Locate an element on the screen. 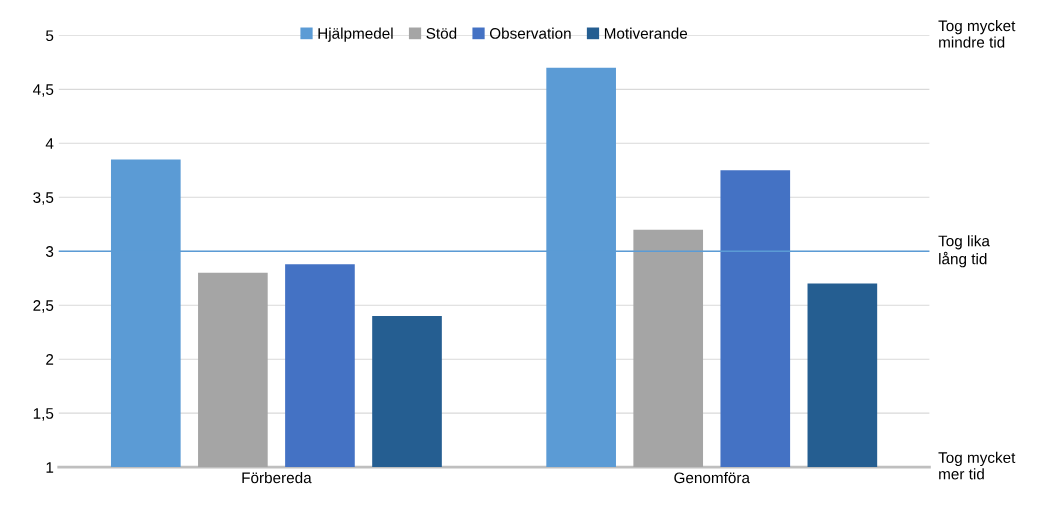 This screenshot has width=1049, height=505. y-tick-label: 1 is located at coordinates (50, 467).